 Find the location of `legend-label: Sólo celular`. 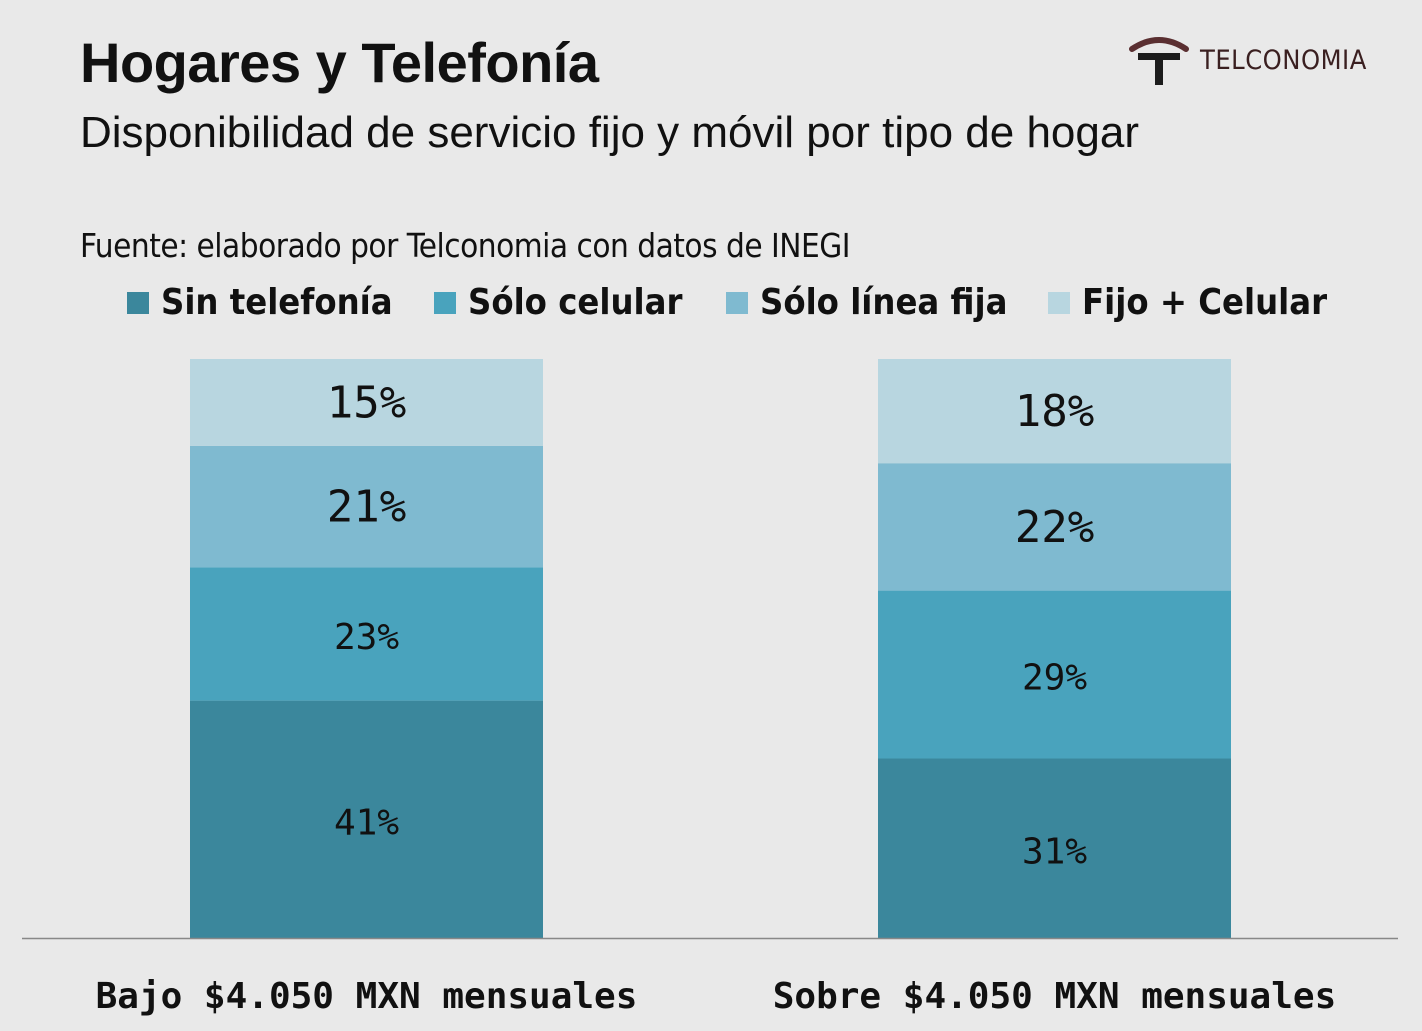

legend-label: Sólo celular is located at coordinates (575, 302).